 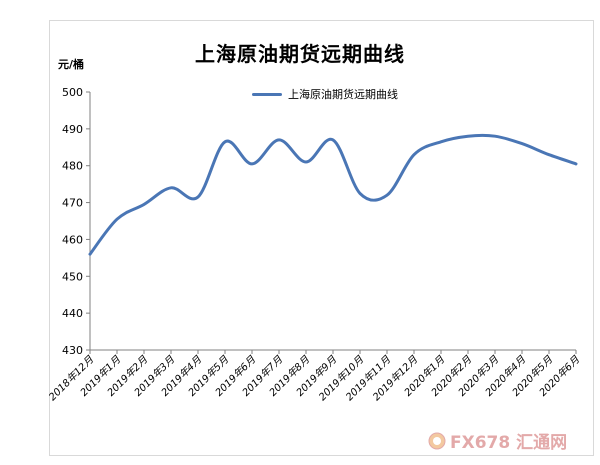 I want to click on y-axis-label: 元/桶, so click(x=71, y=64).